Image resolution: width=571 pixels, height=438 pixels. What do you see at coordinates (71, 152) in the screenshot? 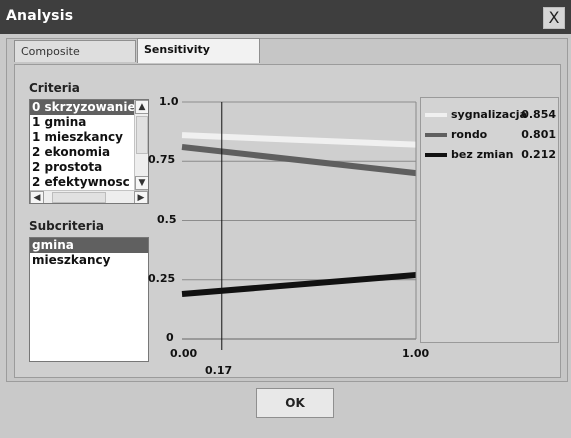
I see `criteria-item-3: 2 ekonomia` at bounding box center [71, 152].